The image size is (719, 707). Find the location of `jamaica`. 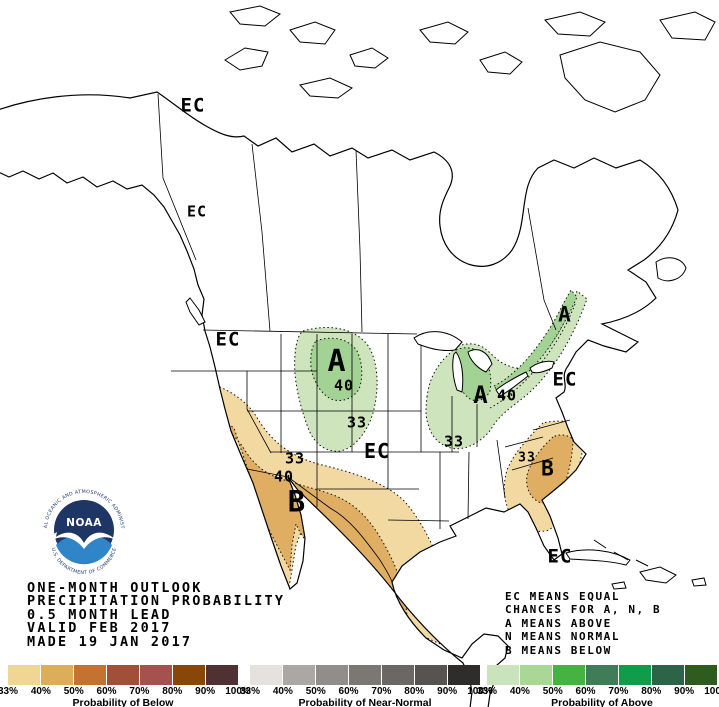

jamaica is located at coordinates (619, 585).